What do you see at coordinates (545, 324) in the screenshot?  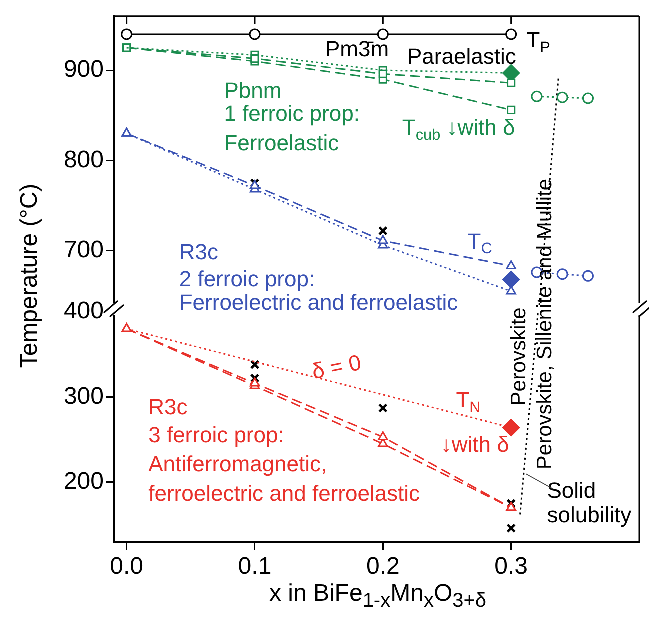 I see `annotation: Perovskite, Sillenite and Mullite` at bounding box center [545, 324].